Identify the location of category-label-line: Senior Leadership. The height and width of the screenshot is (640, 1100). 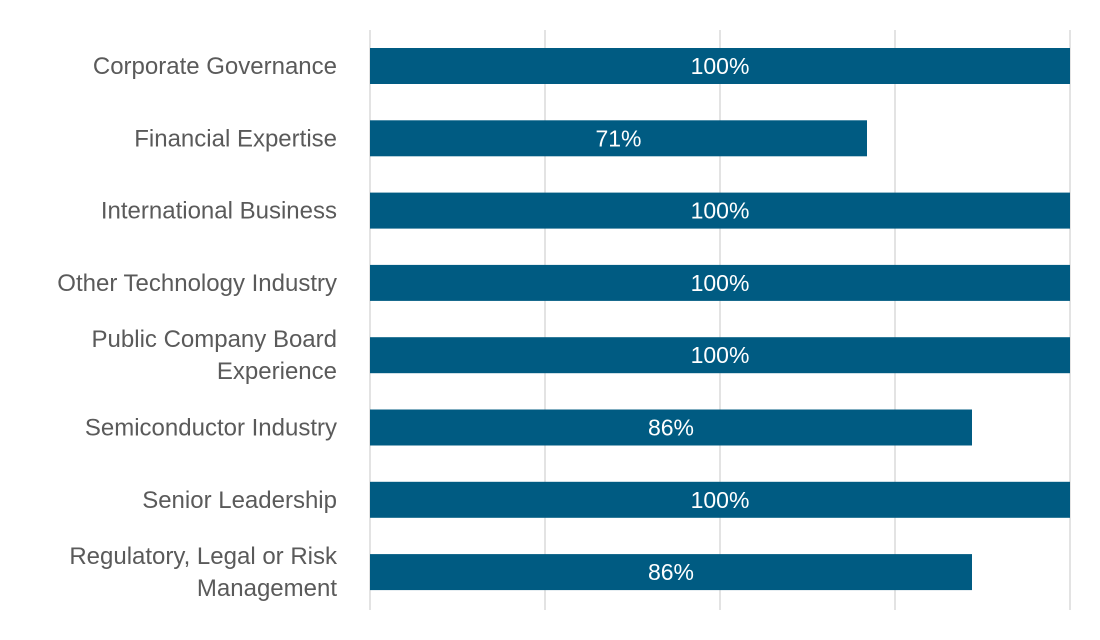
(239, 500).